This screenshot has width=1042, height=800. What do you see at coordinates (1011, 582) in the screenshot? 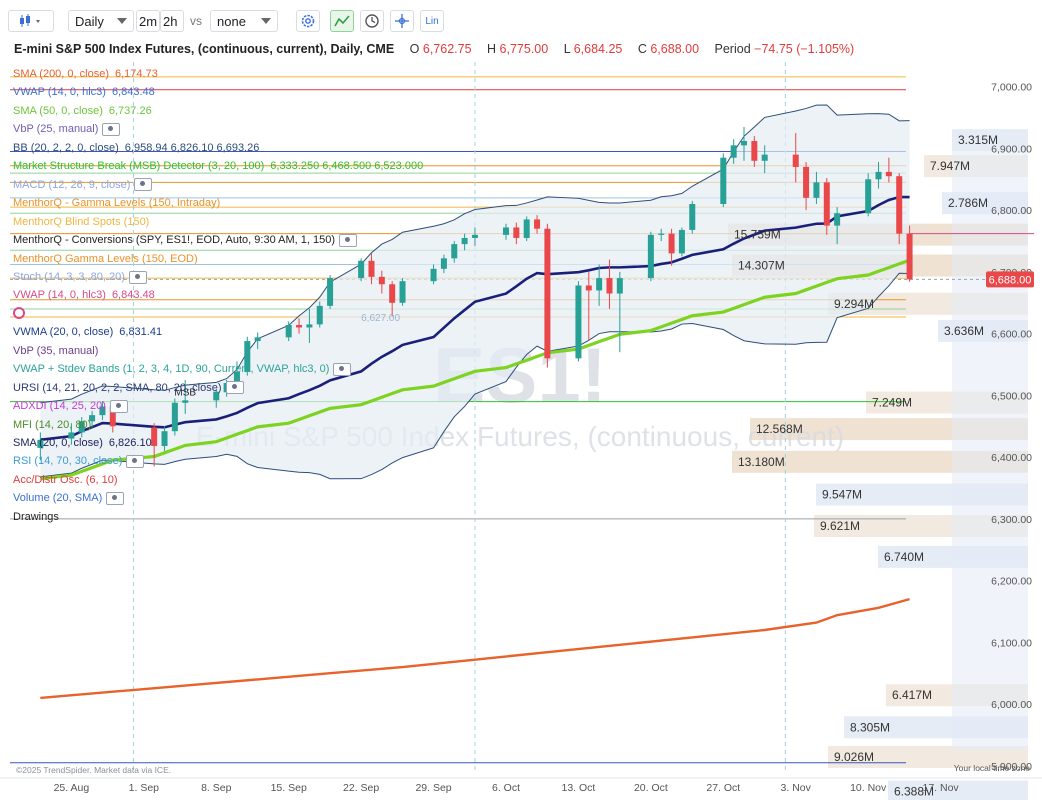
I see `y-tick-label: 6,200.00` at bounding box center [1011, 582].